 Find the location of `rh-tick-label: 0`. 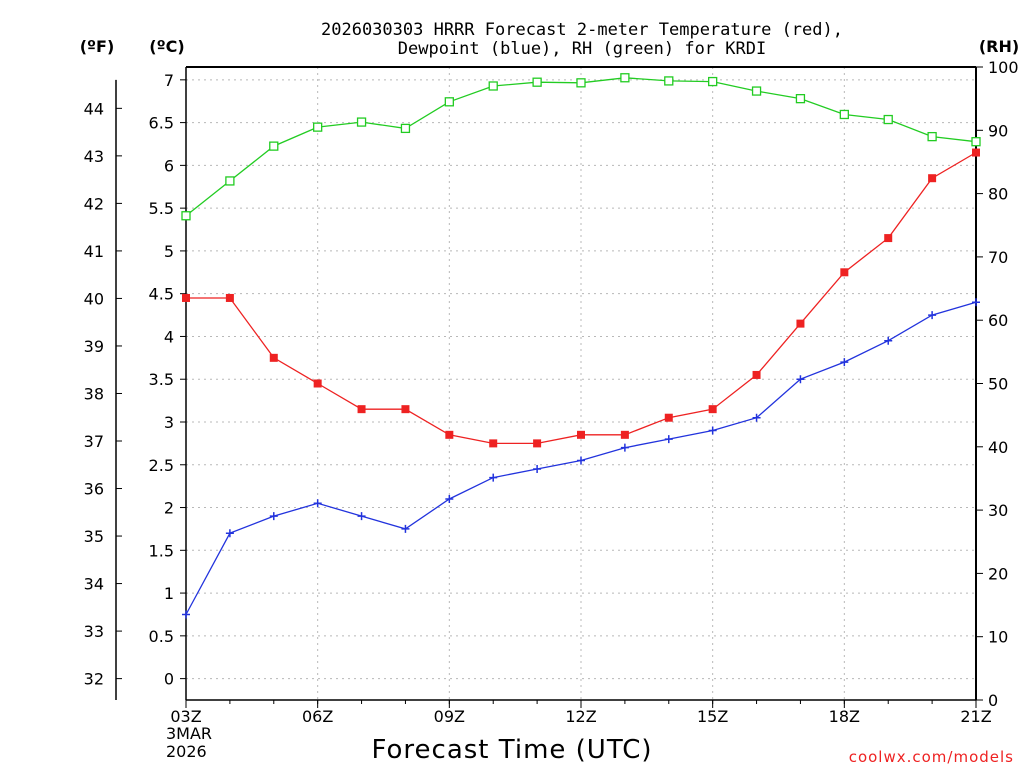

rh-tick-label: 0 is located at coordinates (993, 700).